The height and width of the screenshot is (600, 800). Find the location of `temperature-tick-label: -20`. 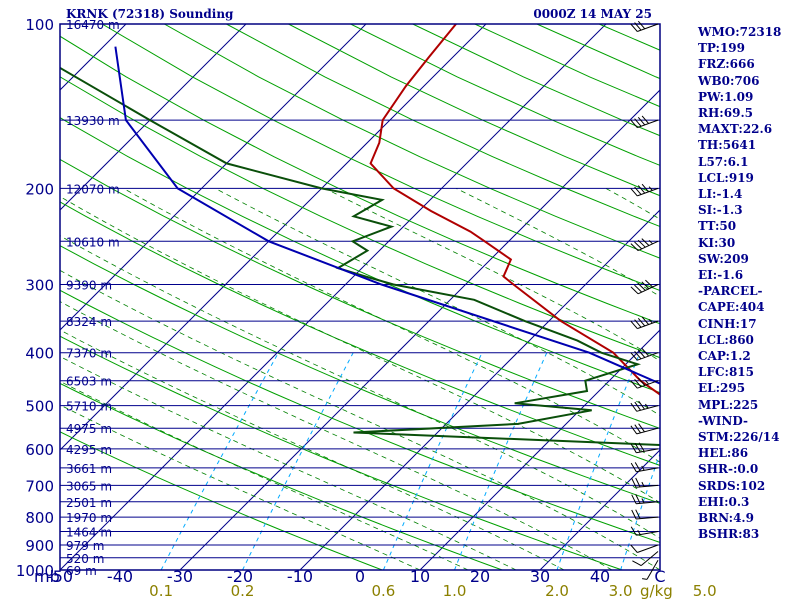

temperature-tick-label: -20 is located at coordinates (240, 576).